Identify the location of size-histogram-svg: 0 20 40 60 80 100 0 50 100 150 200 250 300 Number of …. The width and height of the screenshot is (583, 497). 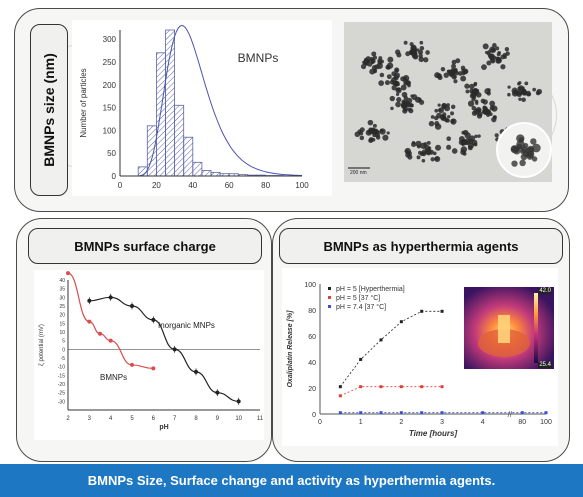
(194, 107).